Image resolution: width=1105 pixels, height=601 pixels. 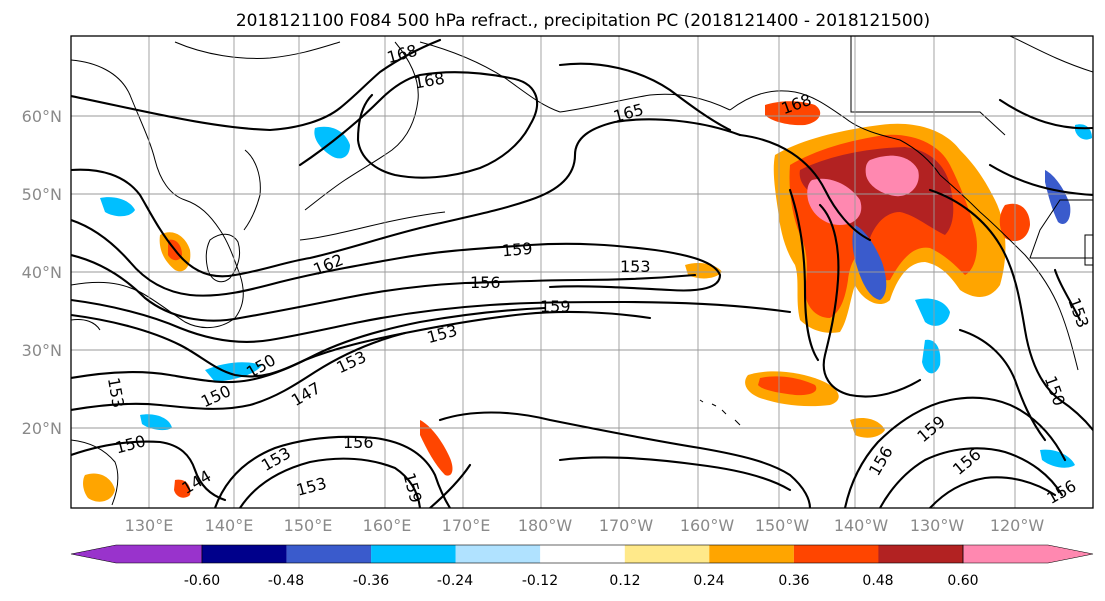 What do you see at coordinates (624, 581) in the screenshot?
I see `colorbar-tick-label: 0.12` at bounding box center [624, 581].